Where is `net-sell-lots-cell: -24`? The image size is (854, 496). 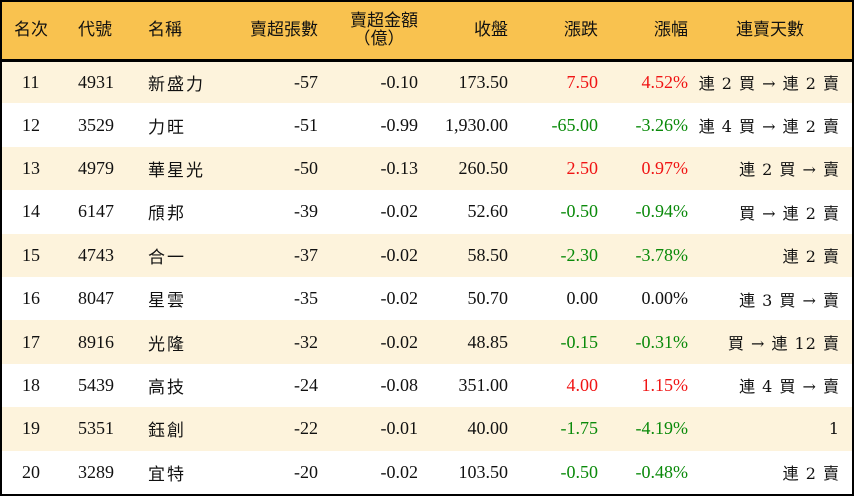 net-sell-lots-cell: -24 is located at coordinates (306, 384).